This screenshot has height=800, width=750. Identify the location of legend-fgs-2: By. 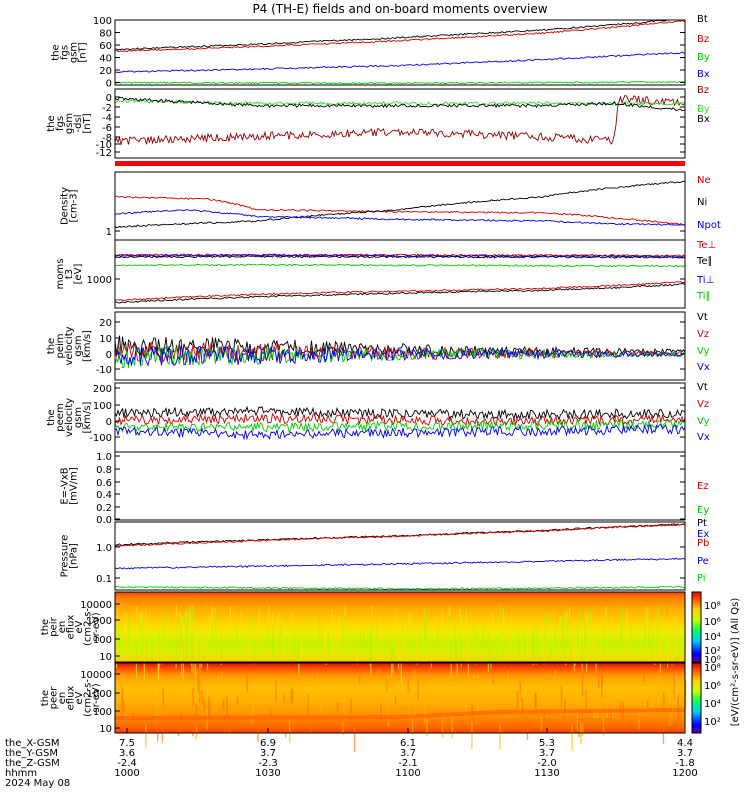
(703, 57).